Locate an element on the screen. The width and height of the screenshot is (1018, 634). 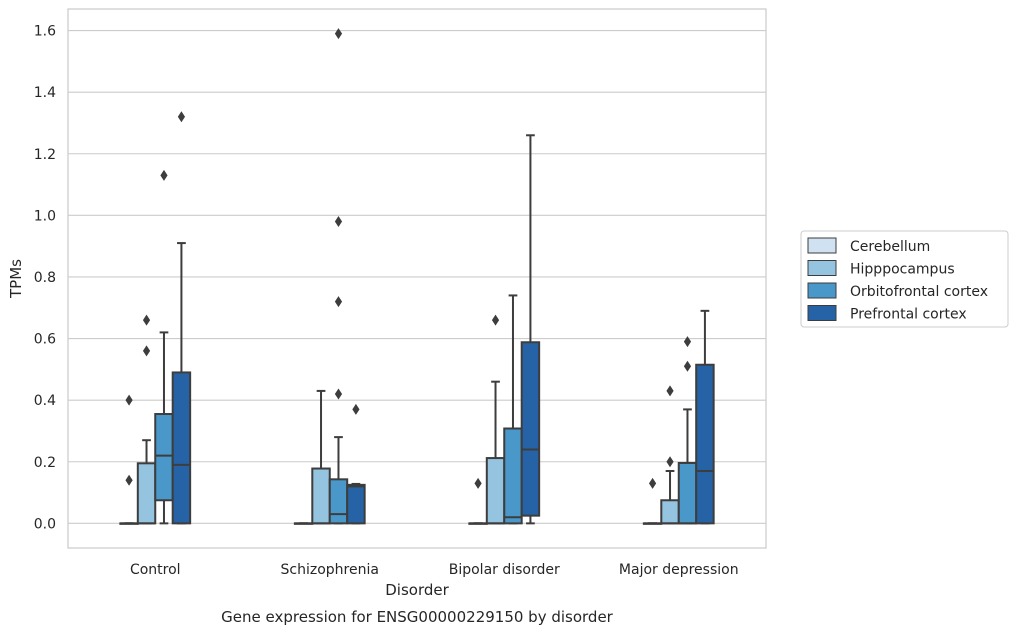
y-axis-title: TPMs is located at coordinates (16, 279).